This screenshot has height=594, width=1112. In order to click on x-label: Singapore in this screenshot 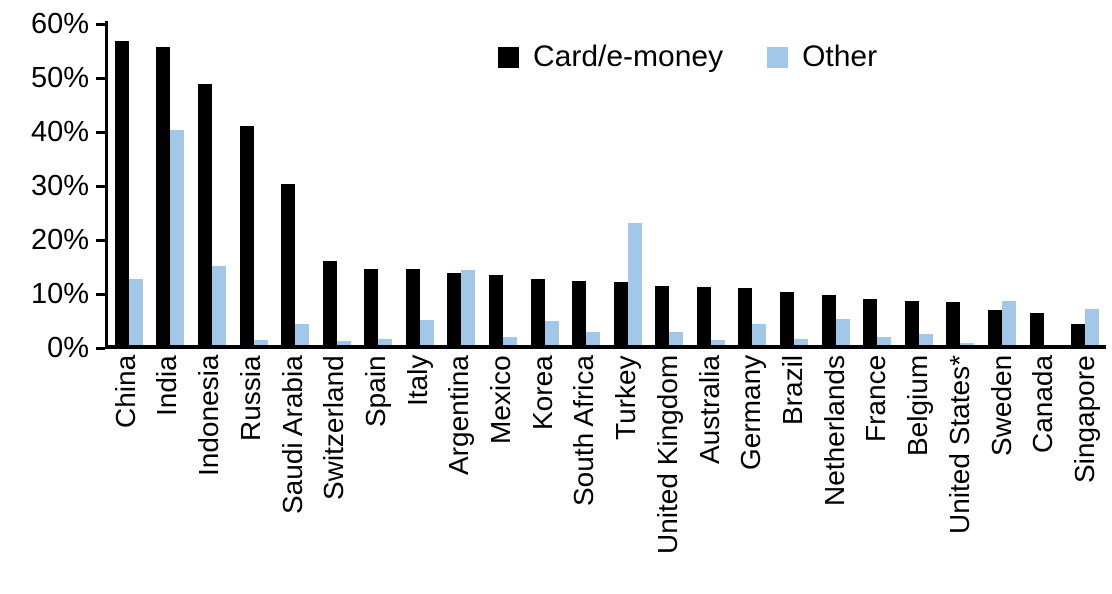, I will do `click(1085, 473)`.